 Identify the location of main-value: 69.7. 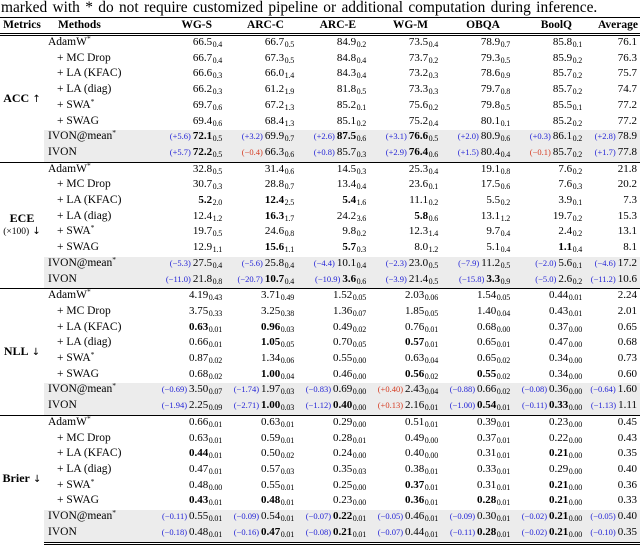
(202, 104).